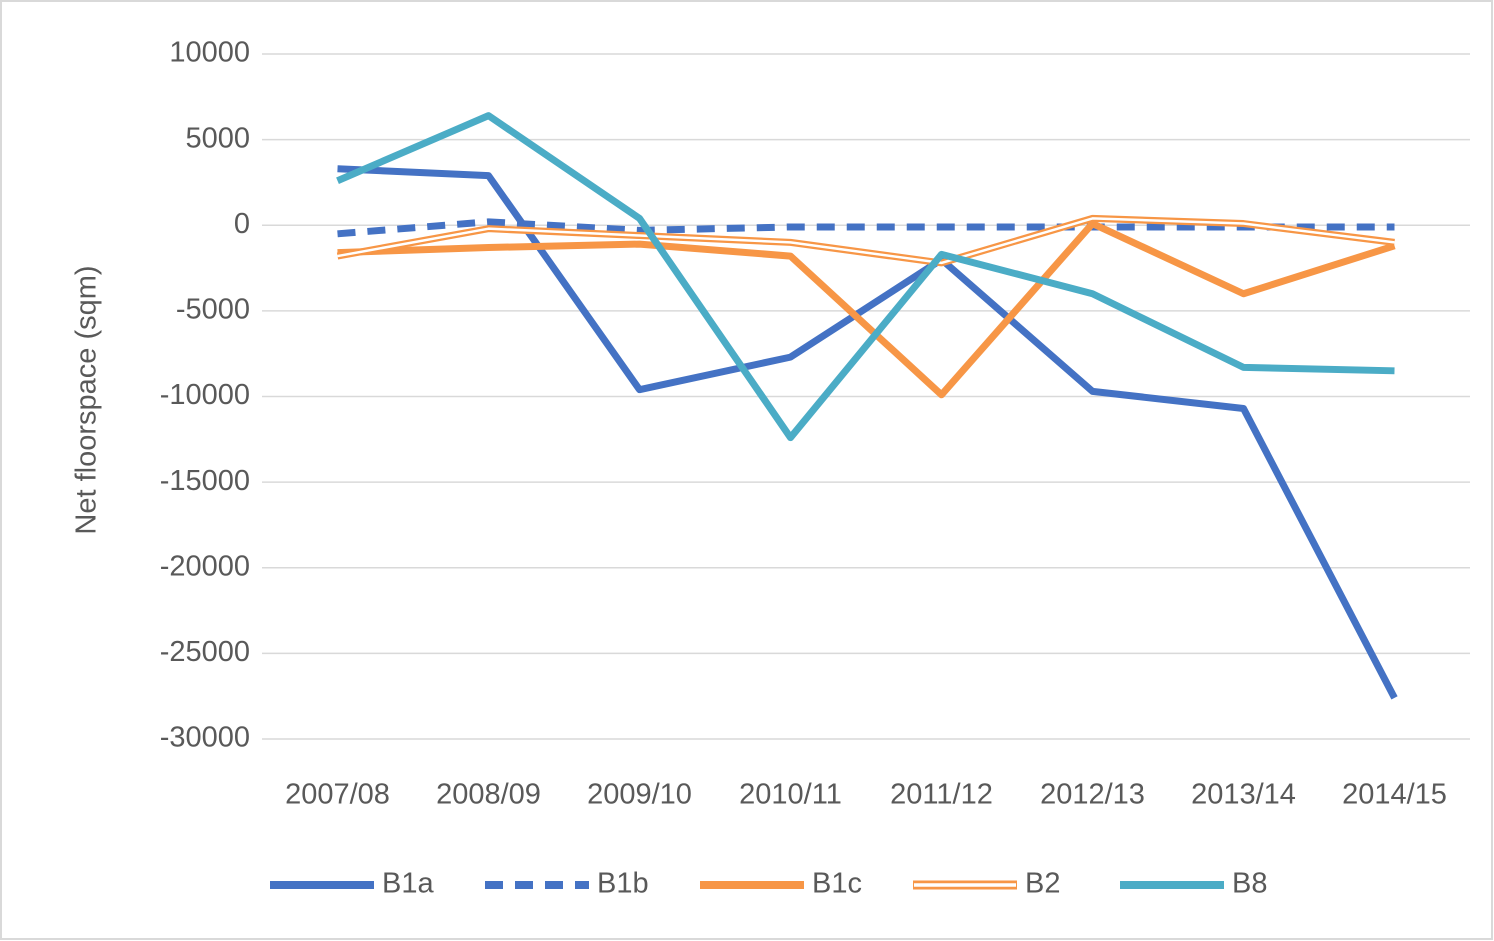 Image resolution: width=1494 pixels, height=941 pixels. Describe the element at coordinates (1243, 795) in the screenshot. I see `x-tick-label: 2013/14` at that location.